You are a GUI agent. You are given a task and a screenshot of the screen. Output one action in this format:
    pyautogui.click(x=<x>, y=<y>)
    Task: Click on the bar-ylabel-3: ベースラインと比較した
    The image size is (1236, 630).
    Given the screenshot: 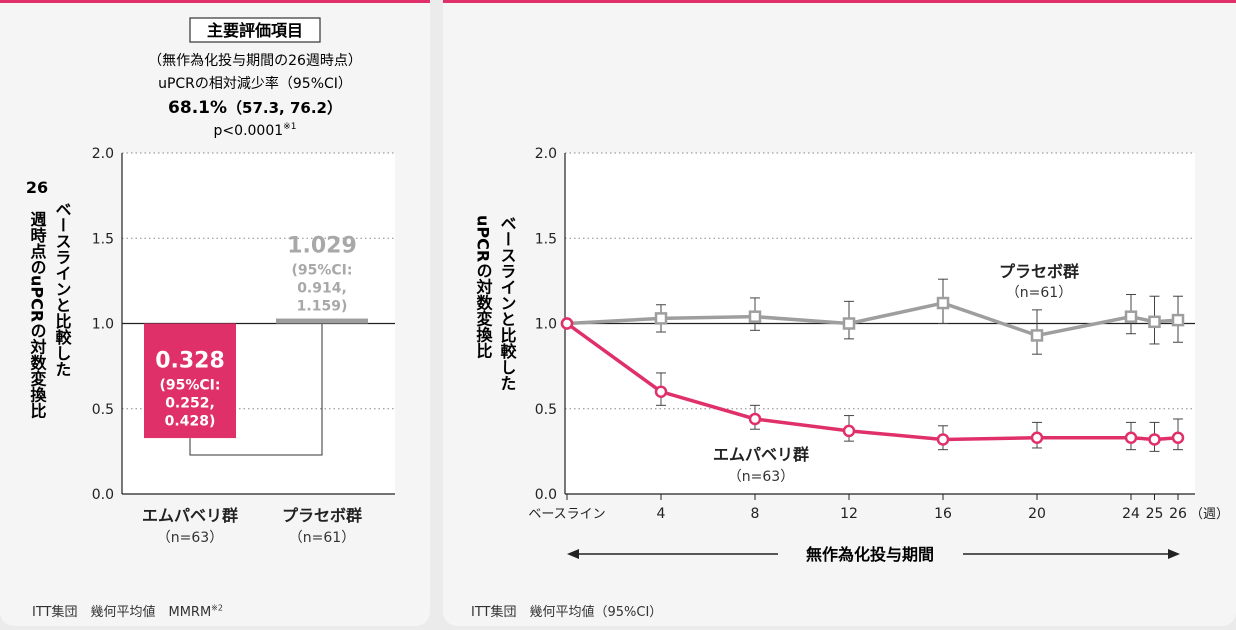 What is the action you would take?
    pyautogui.click(x=62, y=289)
    